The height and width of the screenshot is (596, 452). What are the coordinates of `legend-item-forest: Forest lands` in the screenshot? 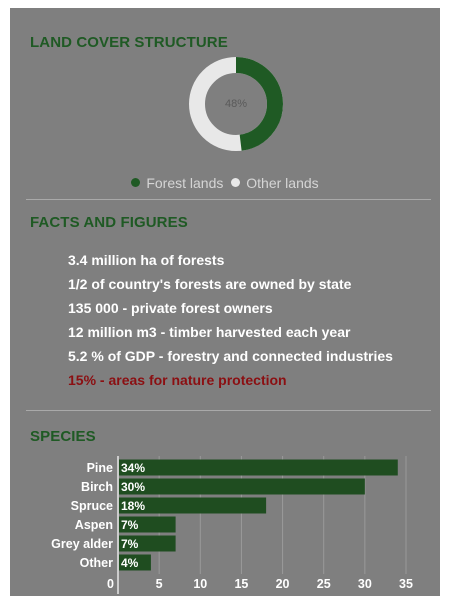 It's located at (177, 183).